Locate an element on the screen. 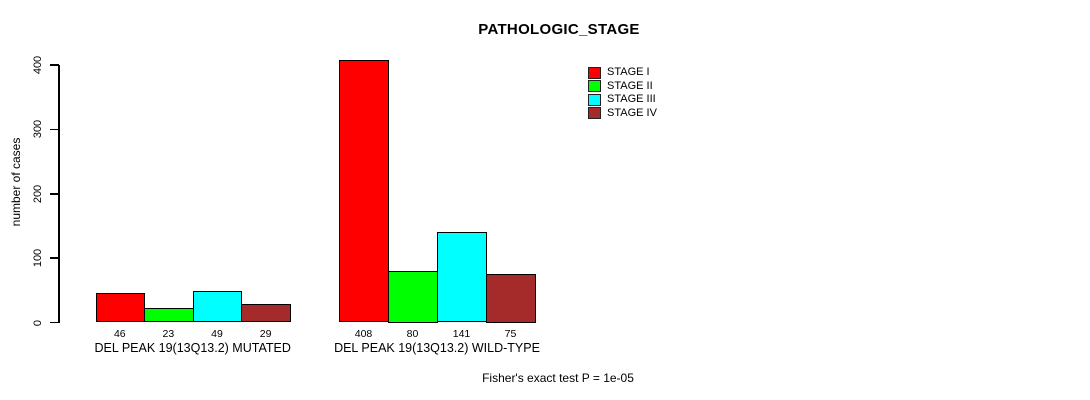 This screenshot has width=1090, height=400. legend: STAGE I STAGE II STAGE III STAGE IV is located at coordinates (622, 93).